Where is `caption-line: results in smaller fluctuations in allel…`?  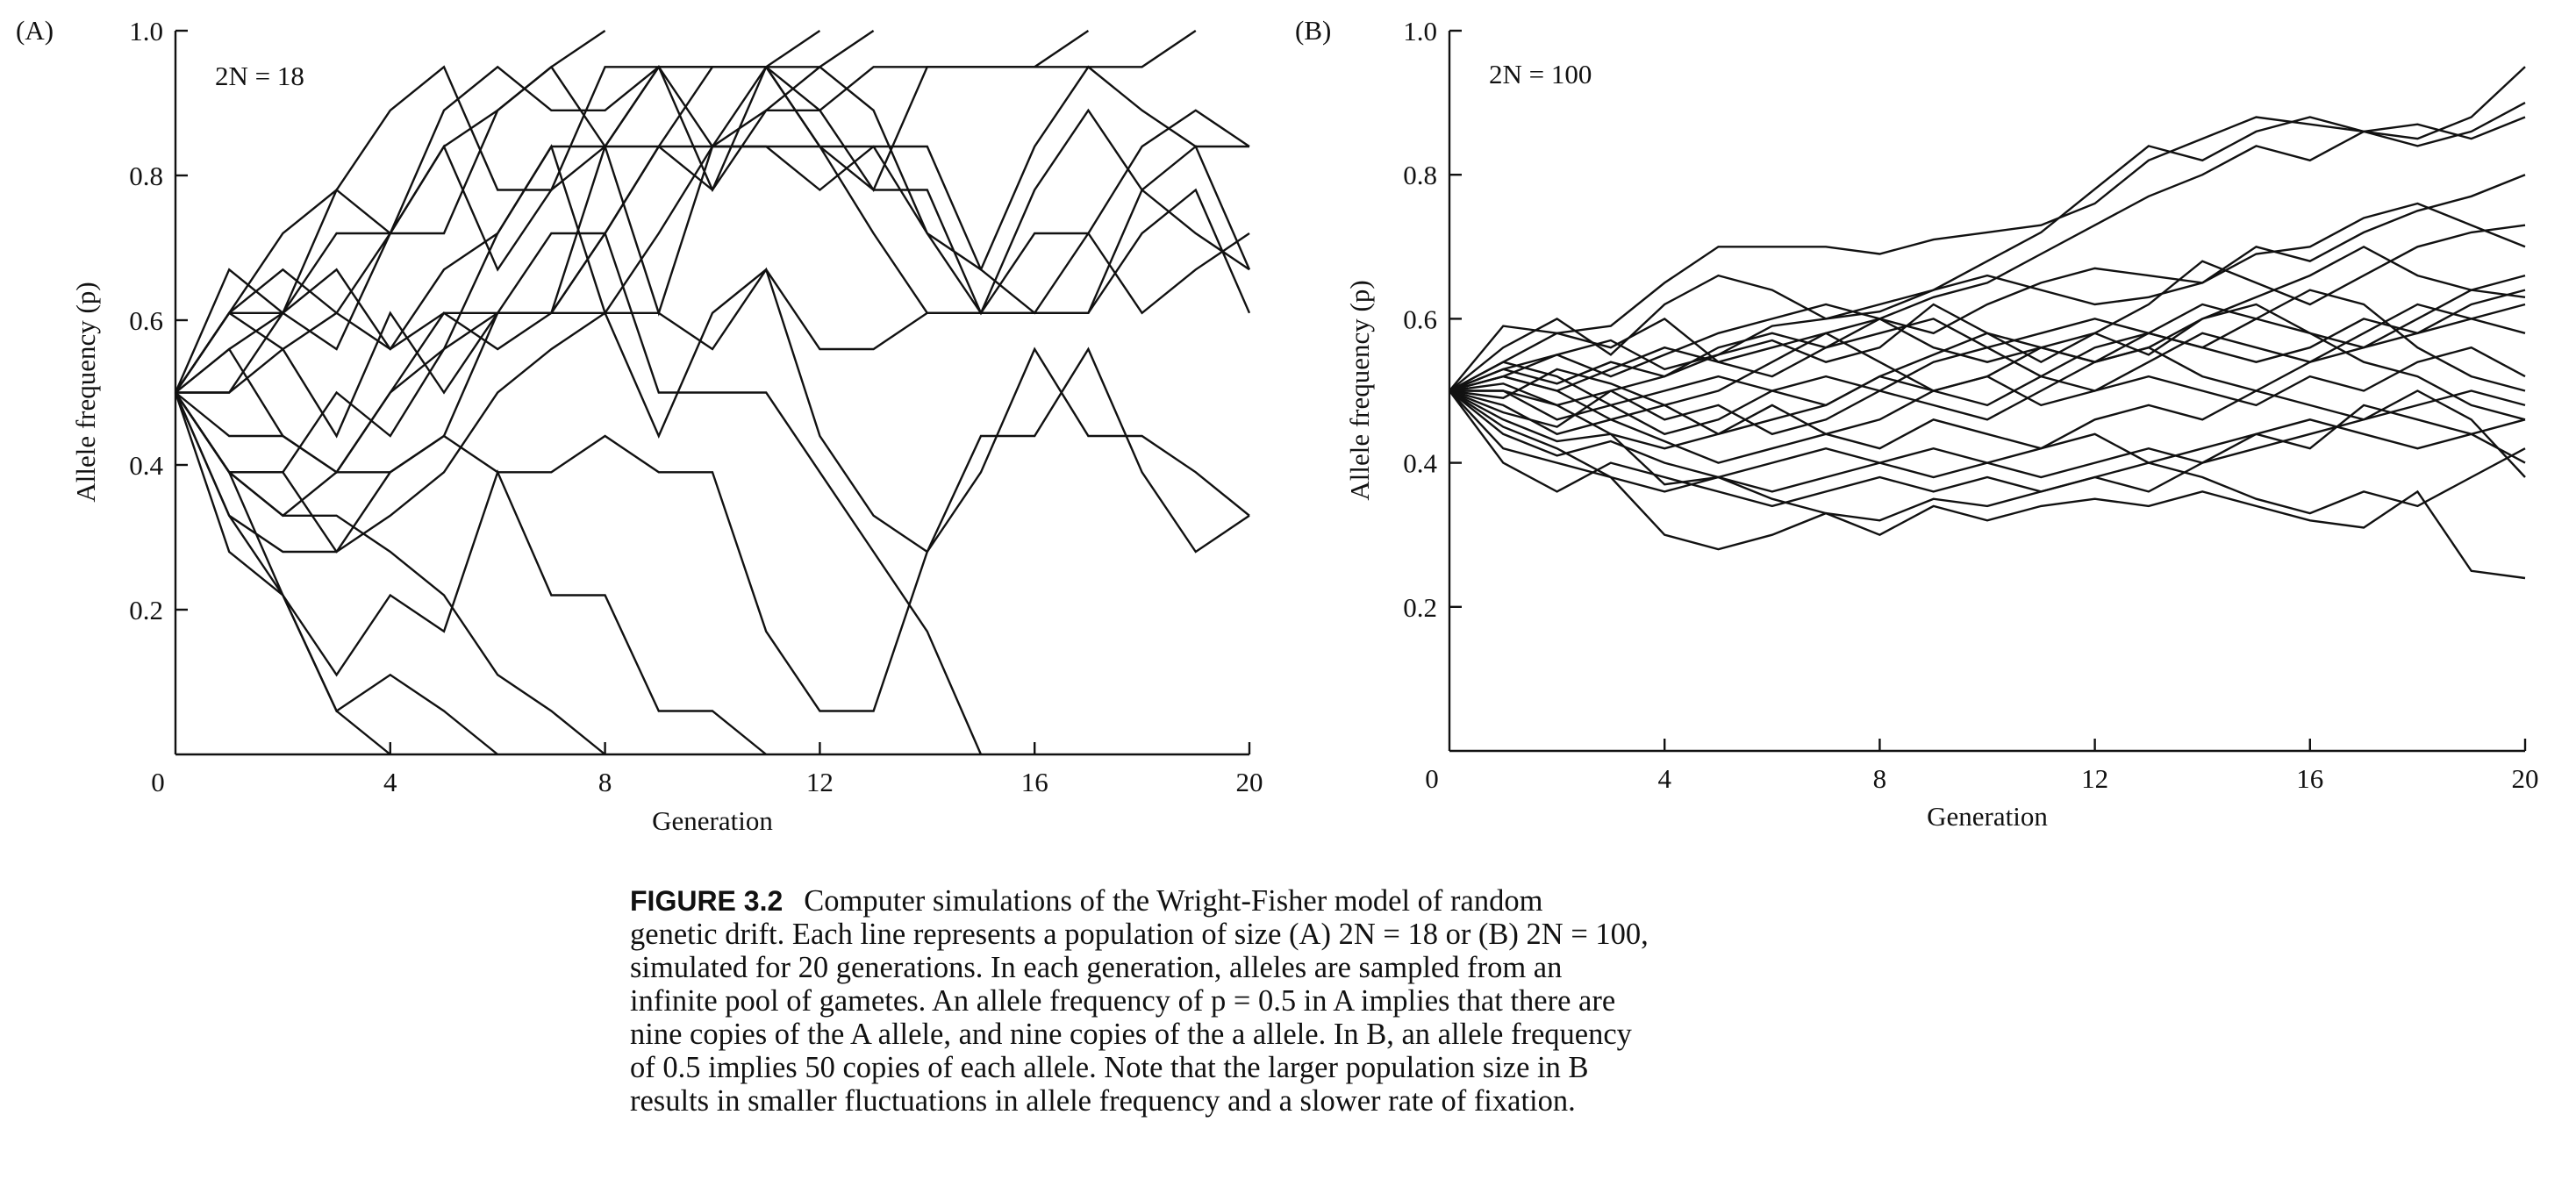
caption-line: results in smaller fluctuations in allel… is located at coordinates (1103, 1101).